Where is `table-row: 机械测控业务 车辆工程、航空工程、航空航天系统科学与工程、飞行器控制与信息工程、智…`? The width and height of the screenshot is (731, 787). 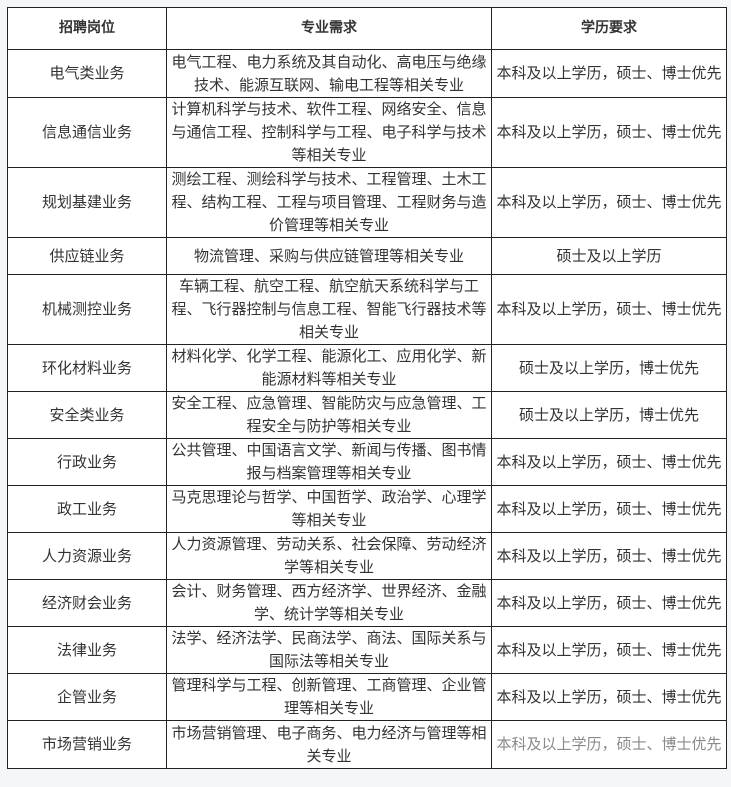 table-row: 机械测控业务 车辆工程、航空工程、航空航天系统科学与工程、飞行器控制与信息工程、智… is located at coordinates (367, 309).